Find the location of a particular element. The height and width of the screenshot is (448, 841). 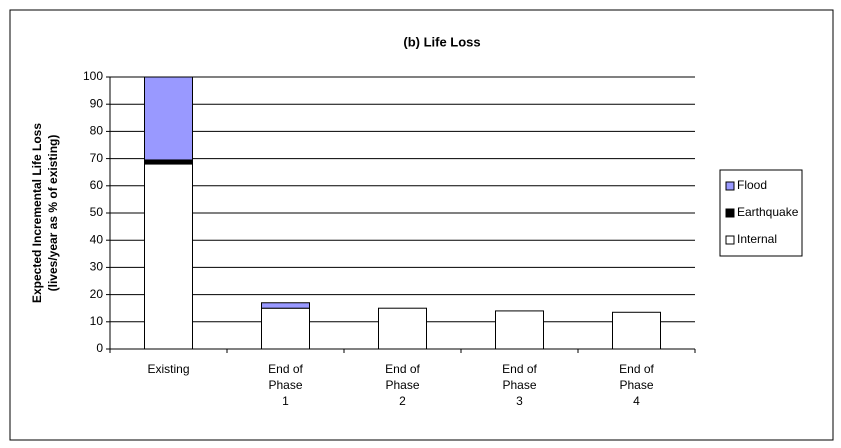

legend-label: Flood is located at coordinates (752, 185).